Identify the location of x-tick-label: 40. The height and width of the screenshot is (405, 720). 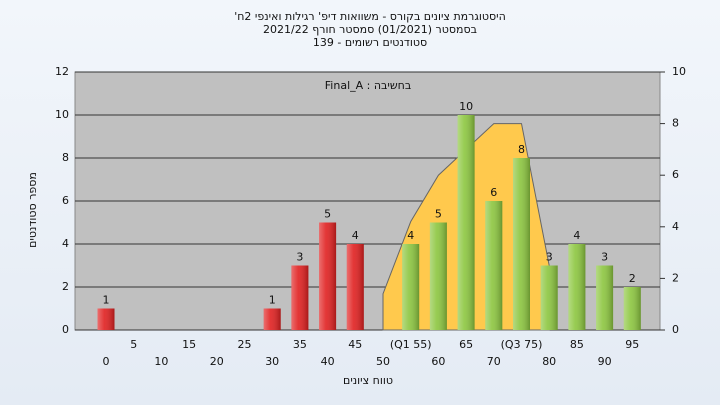
(328, 361).